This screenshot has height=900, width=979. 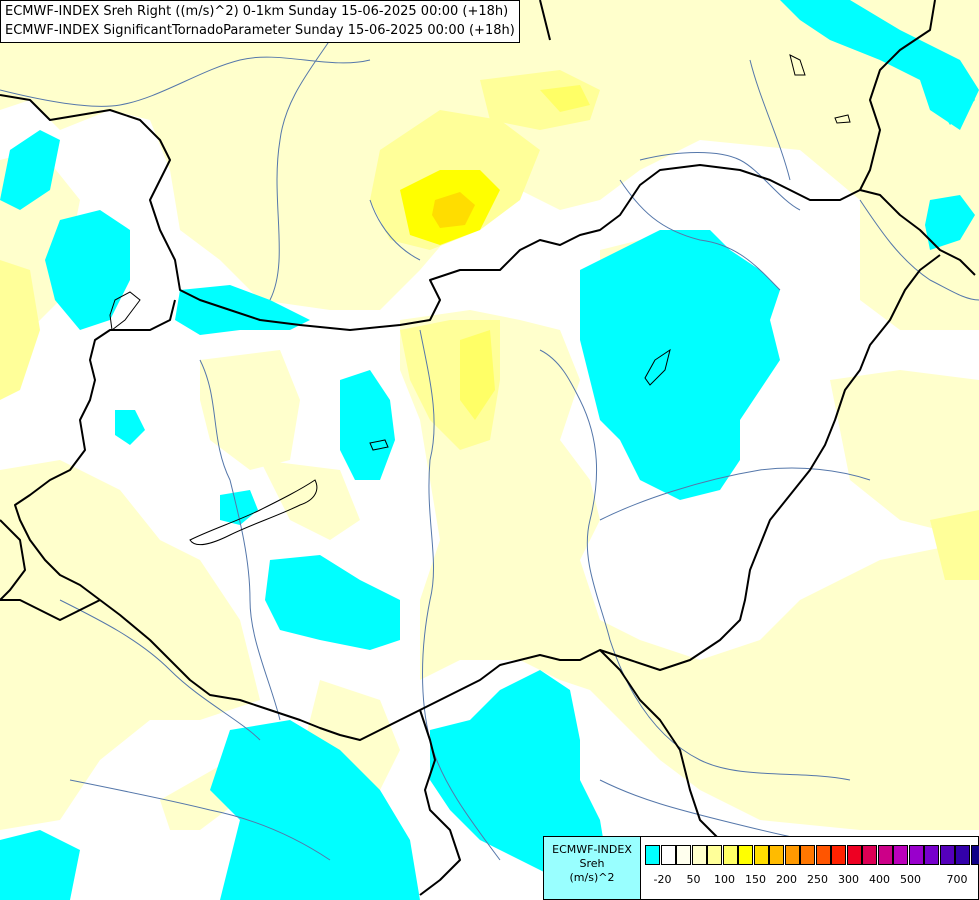 What do you see at coordinates (592, 849) in the screenshot?
I see `legend-label-line-1: ECMWF-INDEX` at bounding box center [592, 849].